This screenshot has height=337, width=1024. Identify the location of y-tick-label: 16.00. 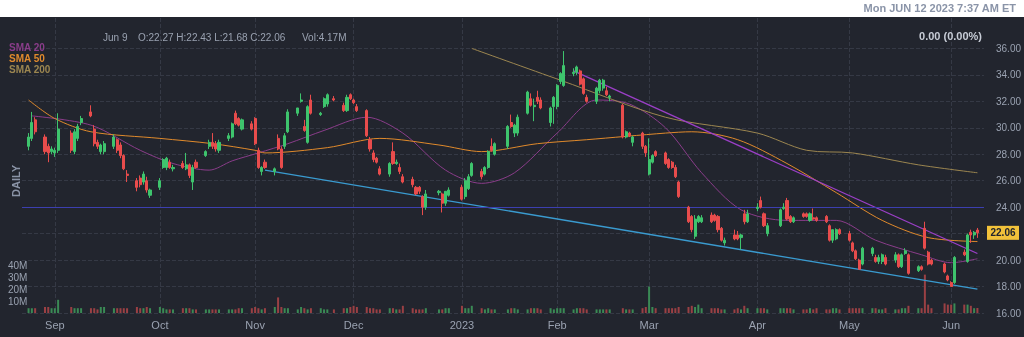
(1008, 313).